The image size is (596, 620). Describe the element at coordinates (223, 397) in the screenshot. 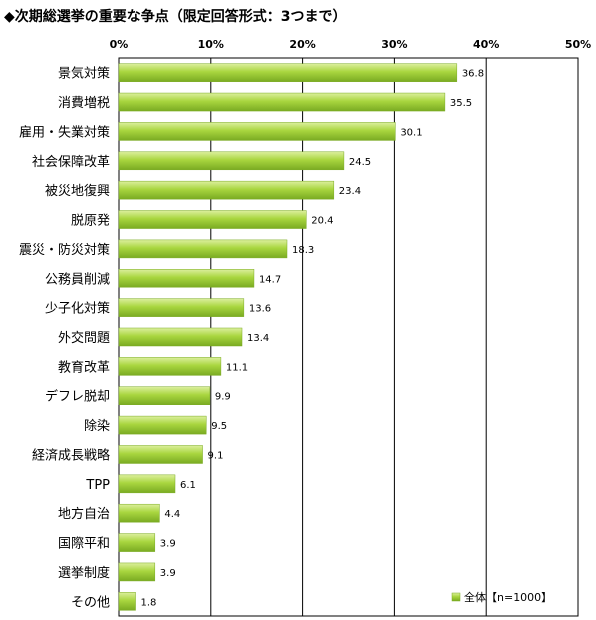

I see `value-label: 9.9` at that location.